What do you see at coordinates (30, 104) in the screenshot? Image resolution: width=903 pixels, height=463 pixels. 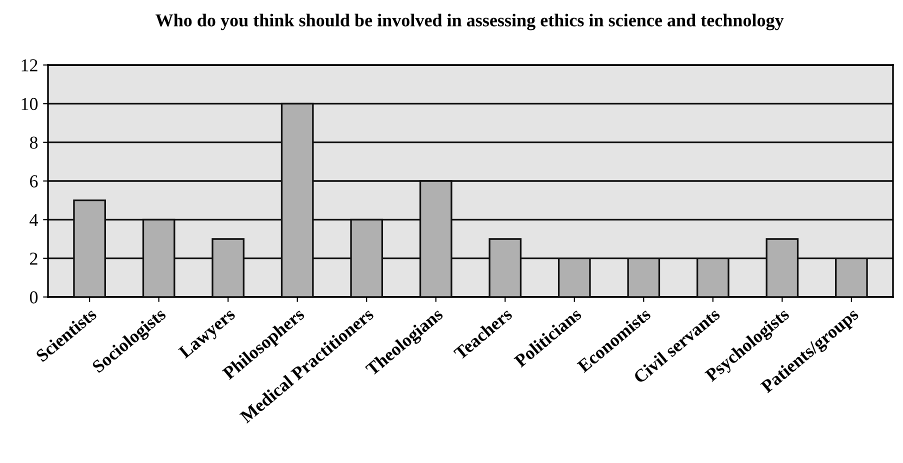 I see `y-tick-label: 10` at bounding box center [30, 104].